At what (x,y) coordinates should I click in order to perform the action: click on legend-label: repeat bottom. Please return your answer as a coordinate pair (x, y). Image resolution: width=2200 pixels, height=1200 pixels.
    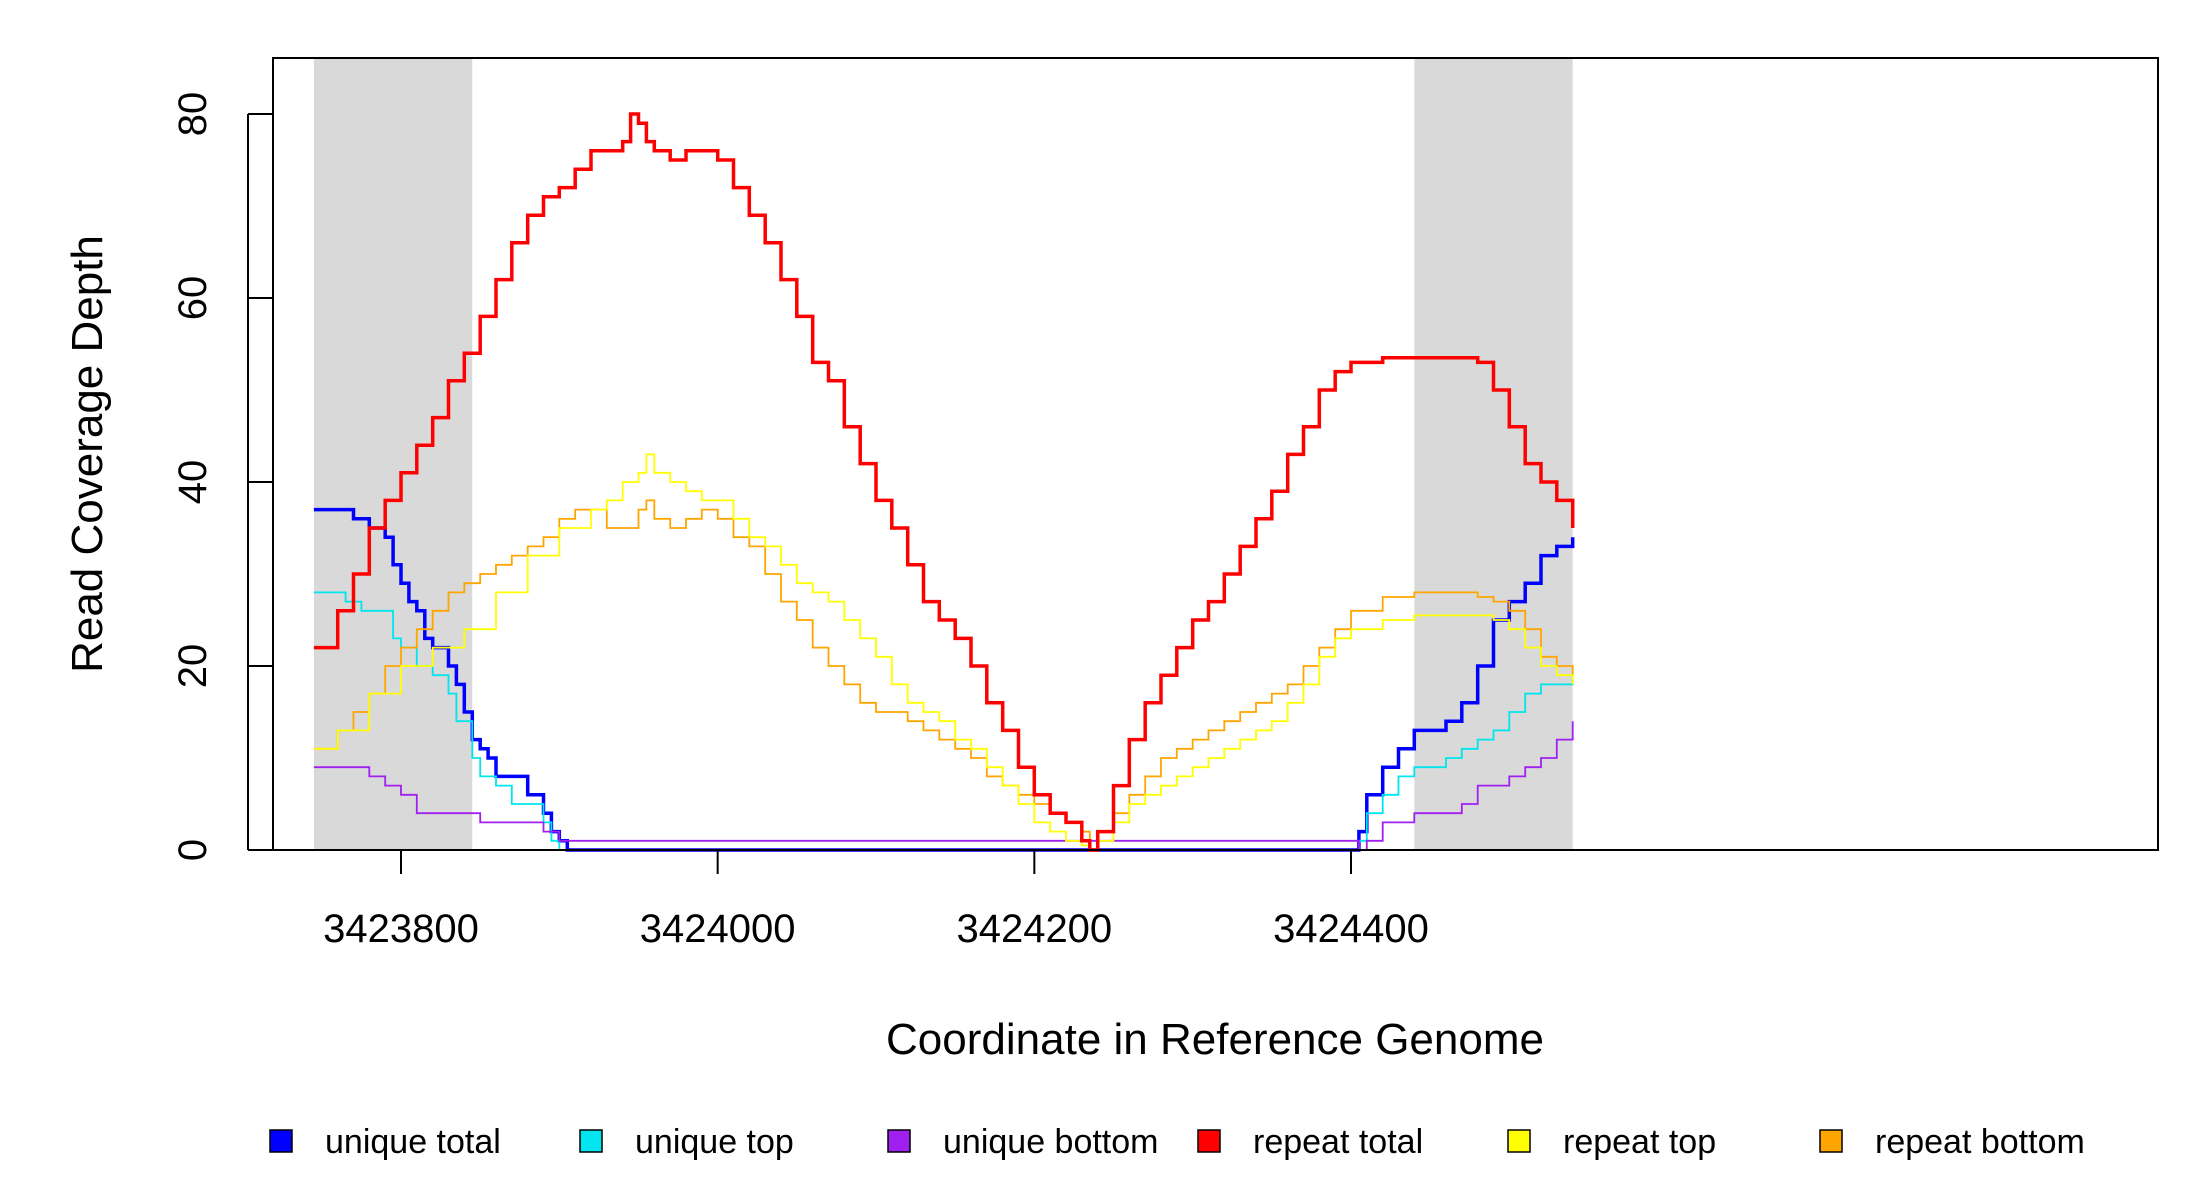
    Looking at the image, I should click on (1980, 1142).